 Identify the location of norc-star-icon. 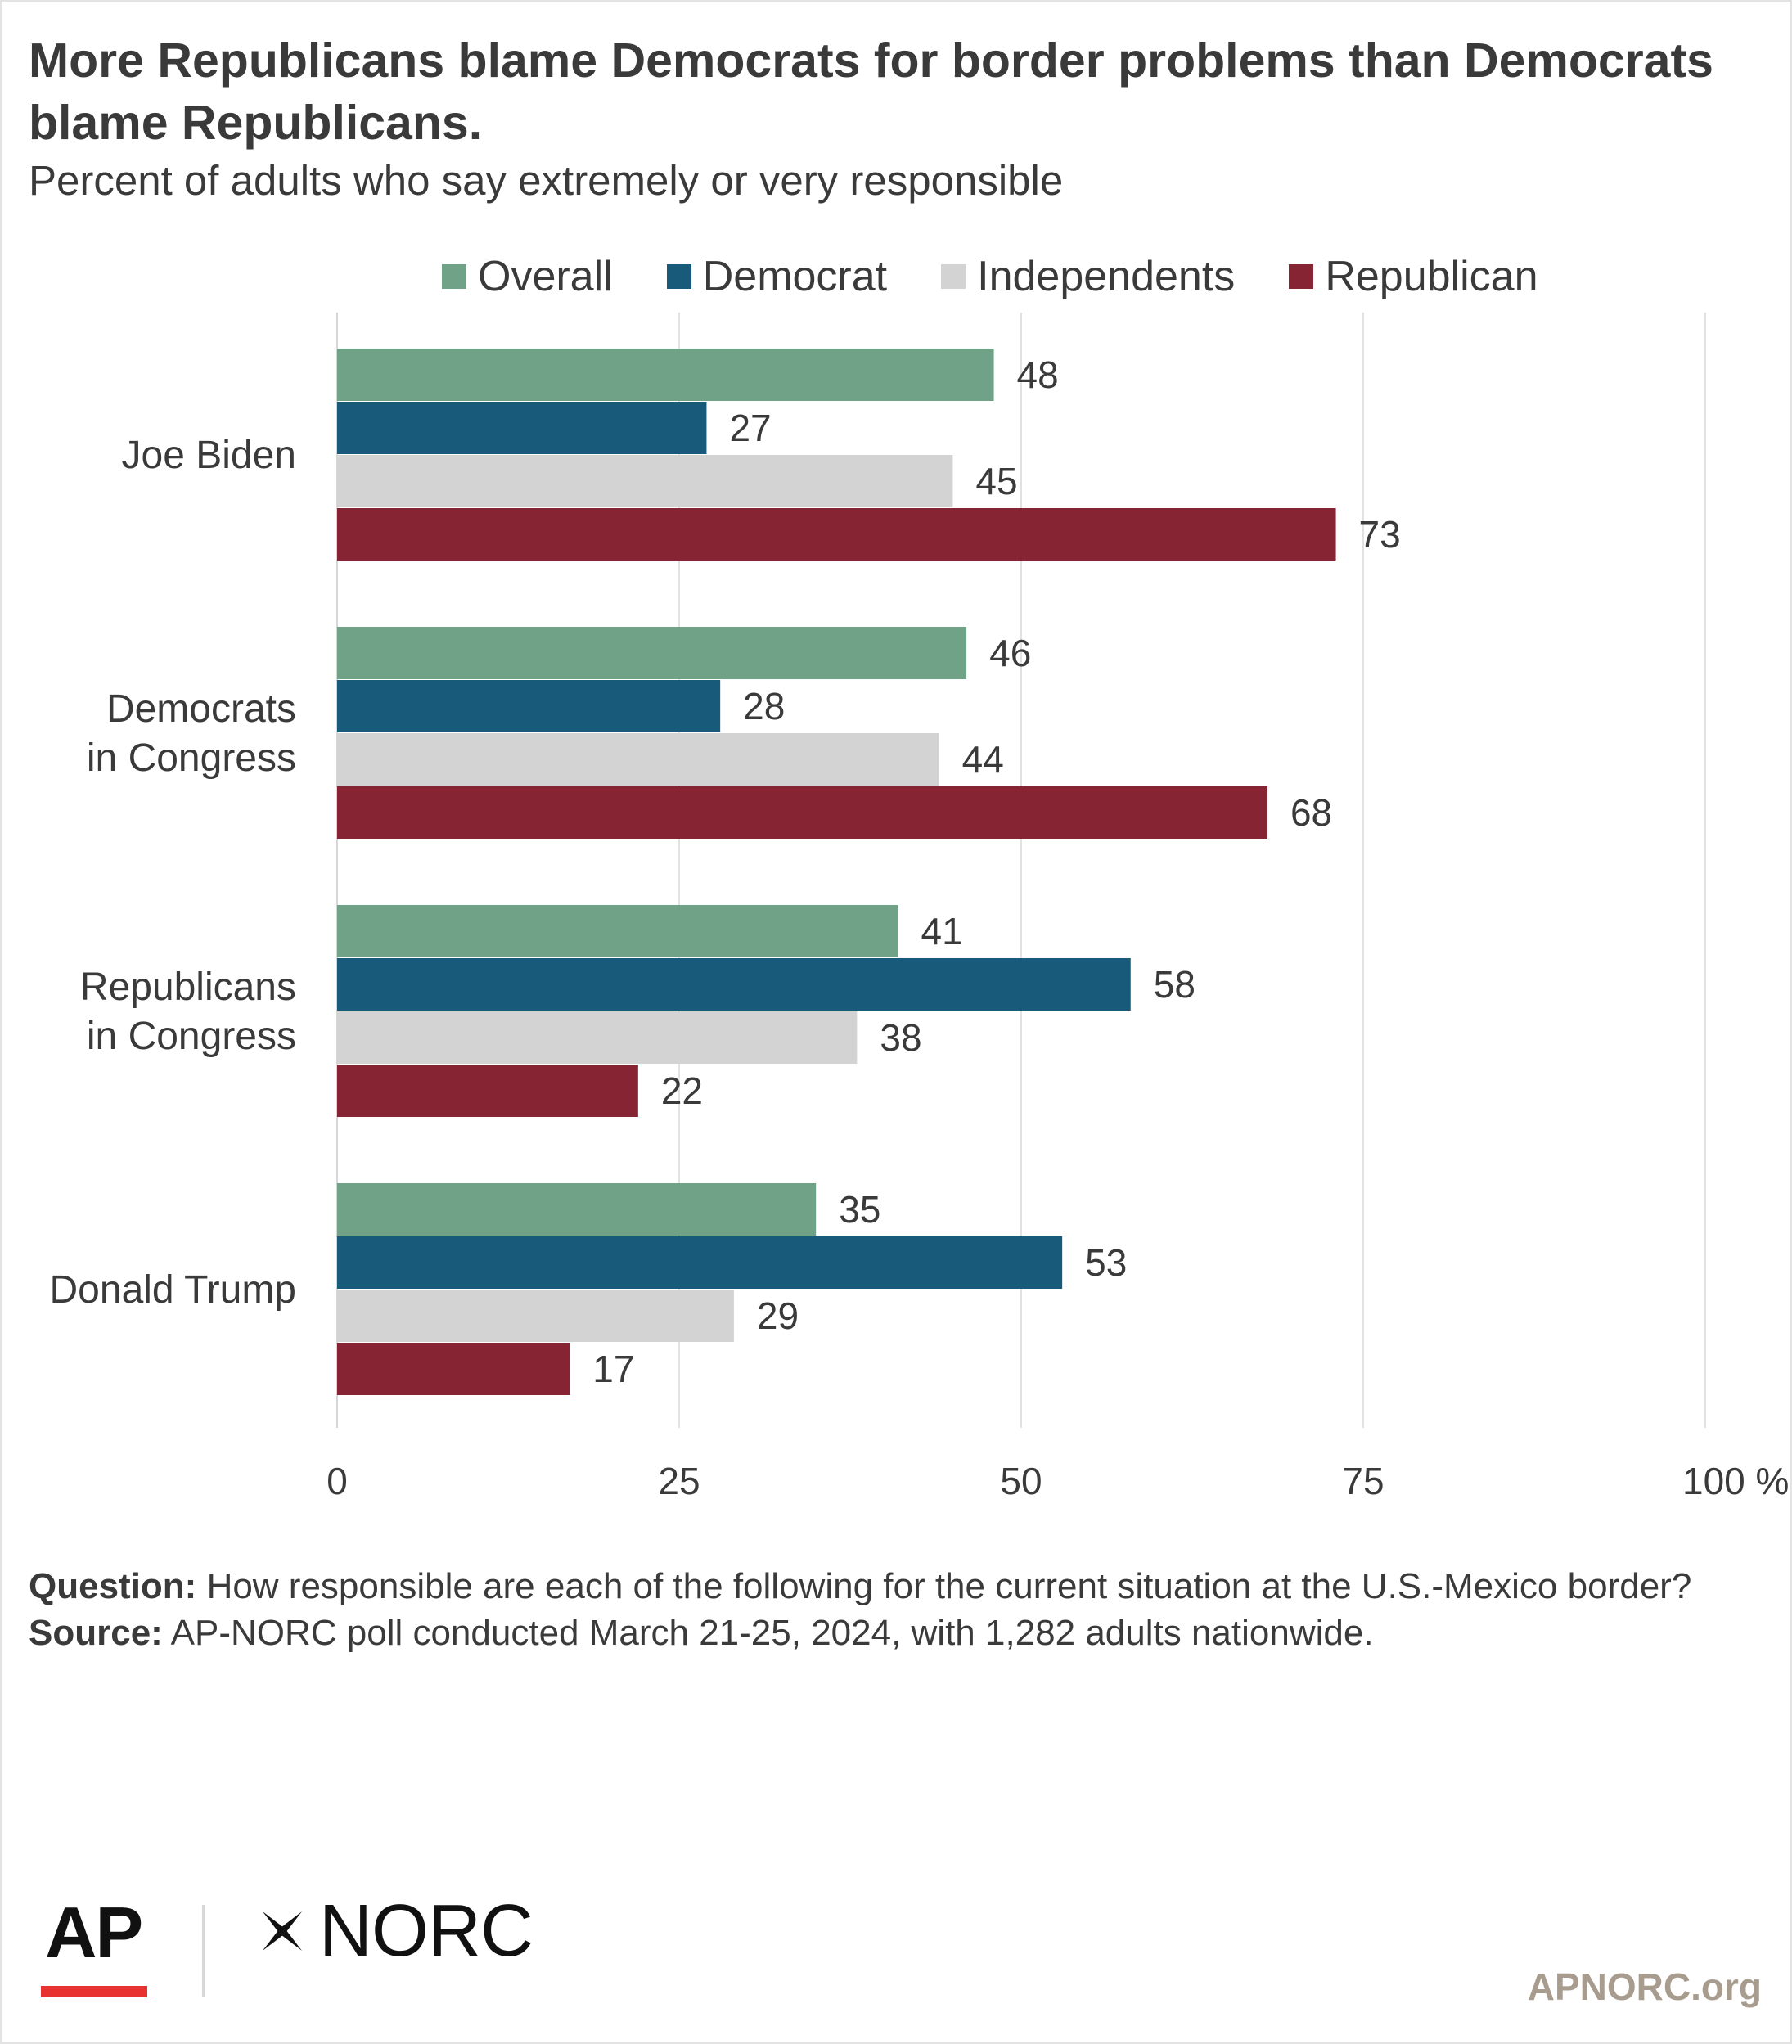
(282, 1931).